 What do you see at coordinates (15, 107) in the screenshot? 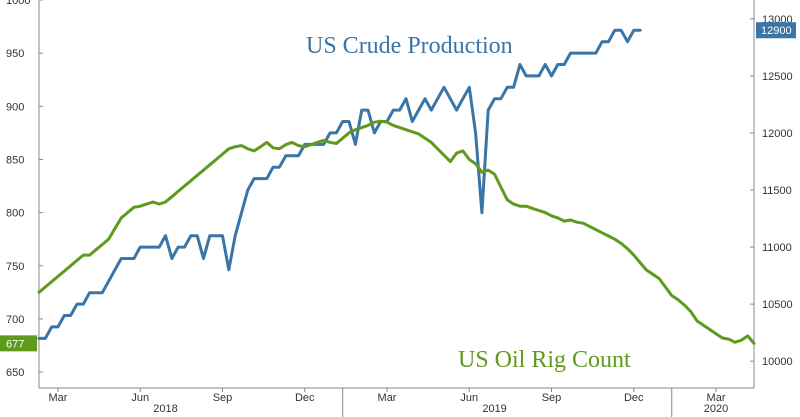
I see `left-axis-tick-label: 900` at bounding box center [15, 107].